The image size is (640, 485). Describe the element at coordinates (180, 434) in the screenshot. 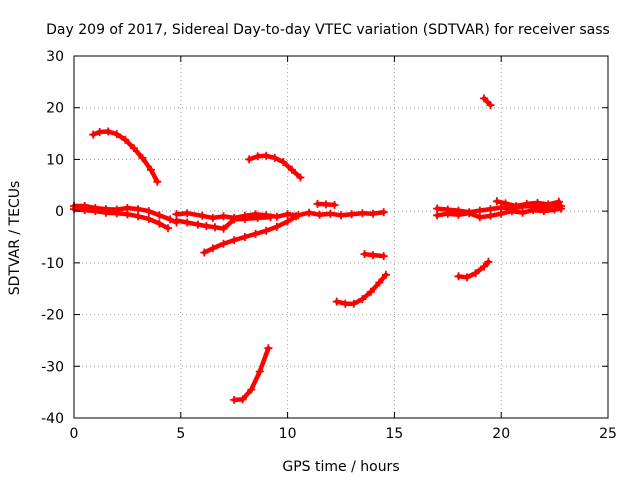

I see `x-tick-label: 5` at that location.